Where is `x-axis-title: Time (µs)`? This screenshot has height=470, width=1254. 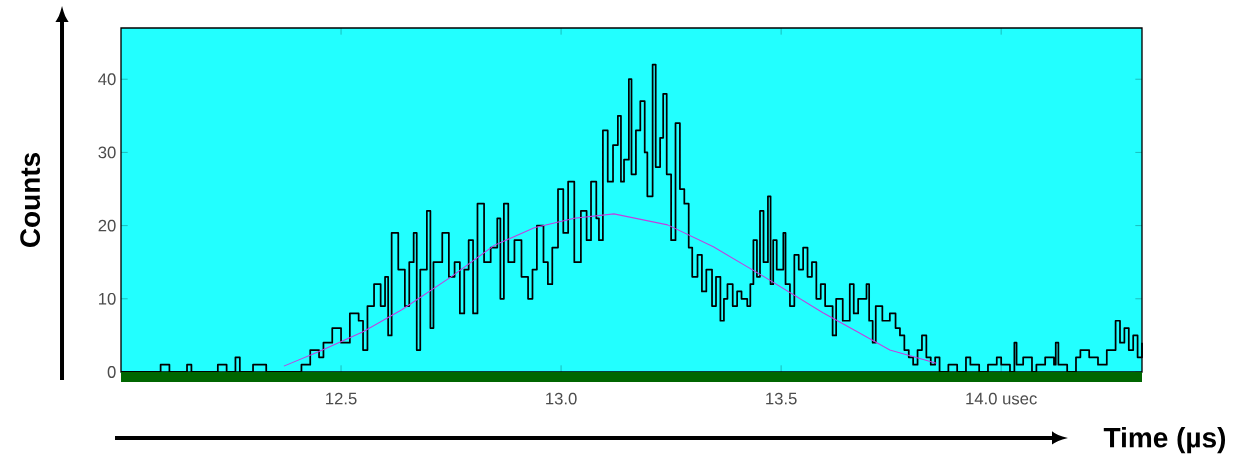
x-axis-title: Time (µs) is located at coordinates (1164, 440).